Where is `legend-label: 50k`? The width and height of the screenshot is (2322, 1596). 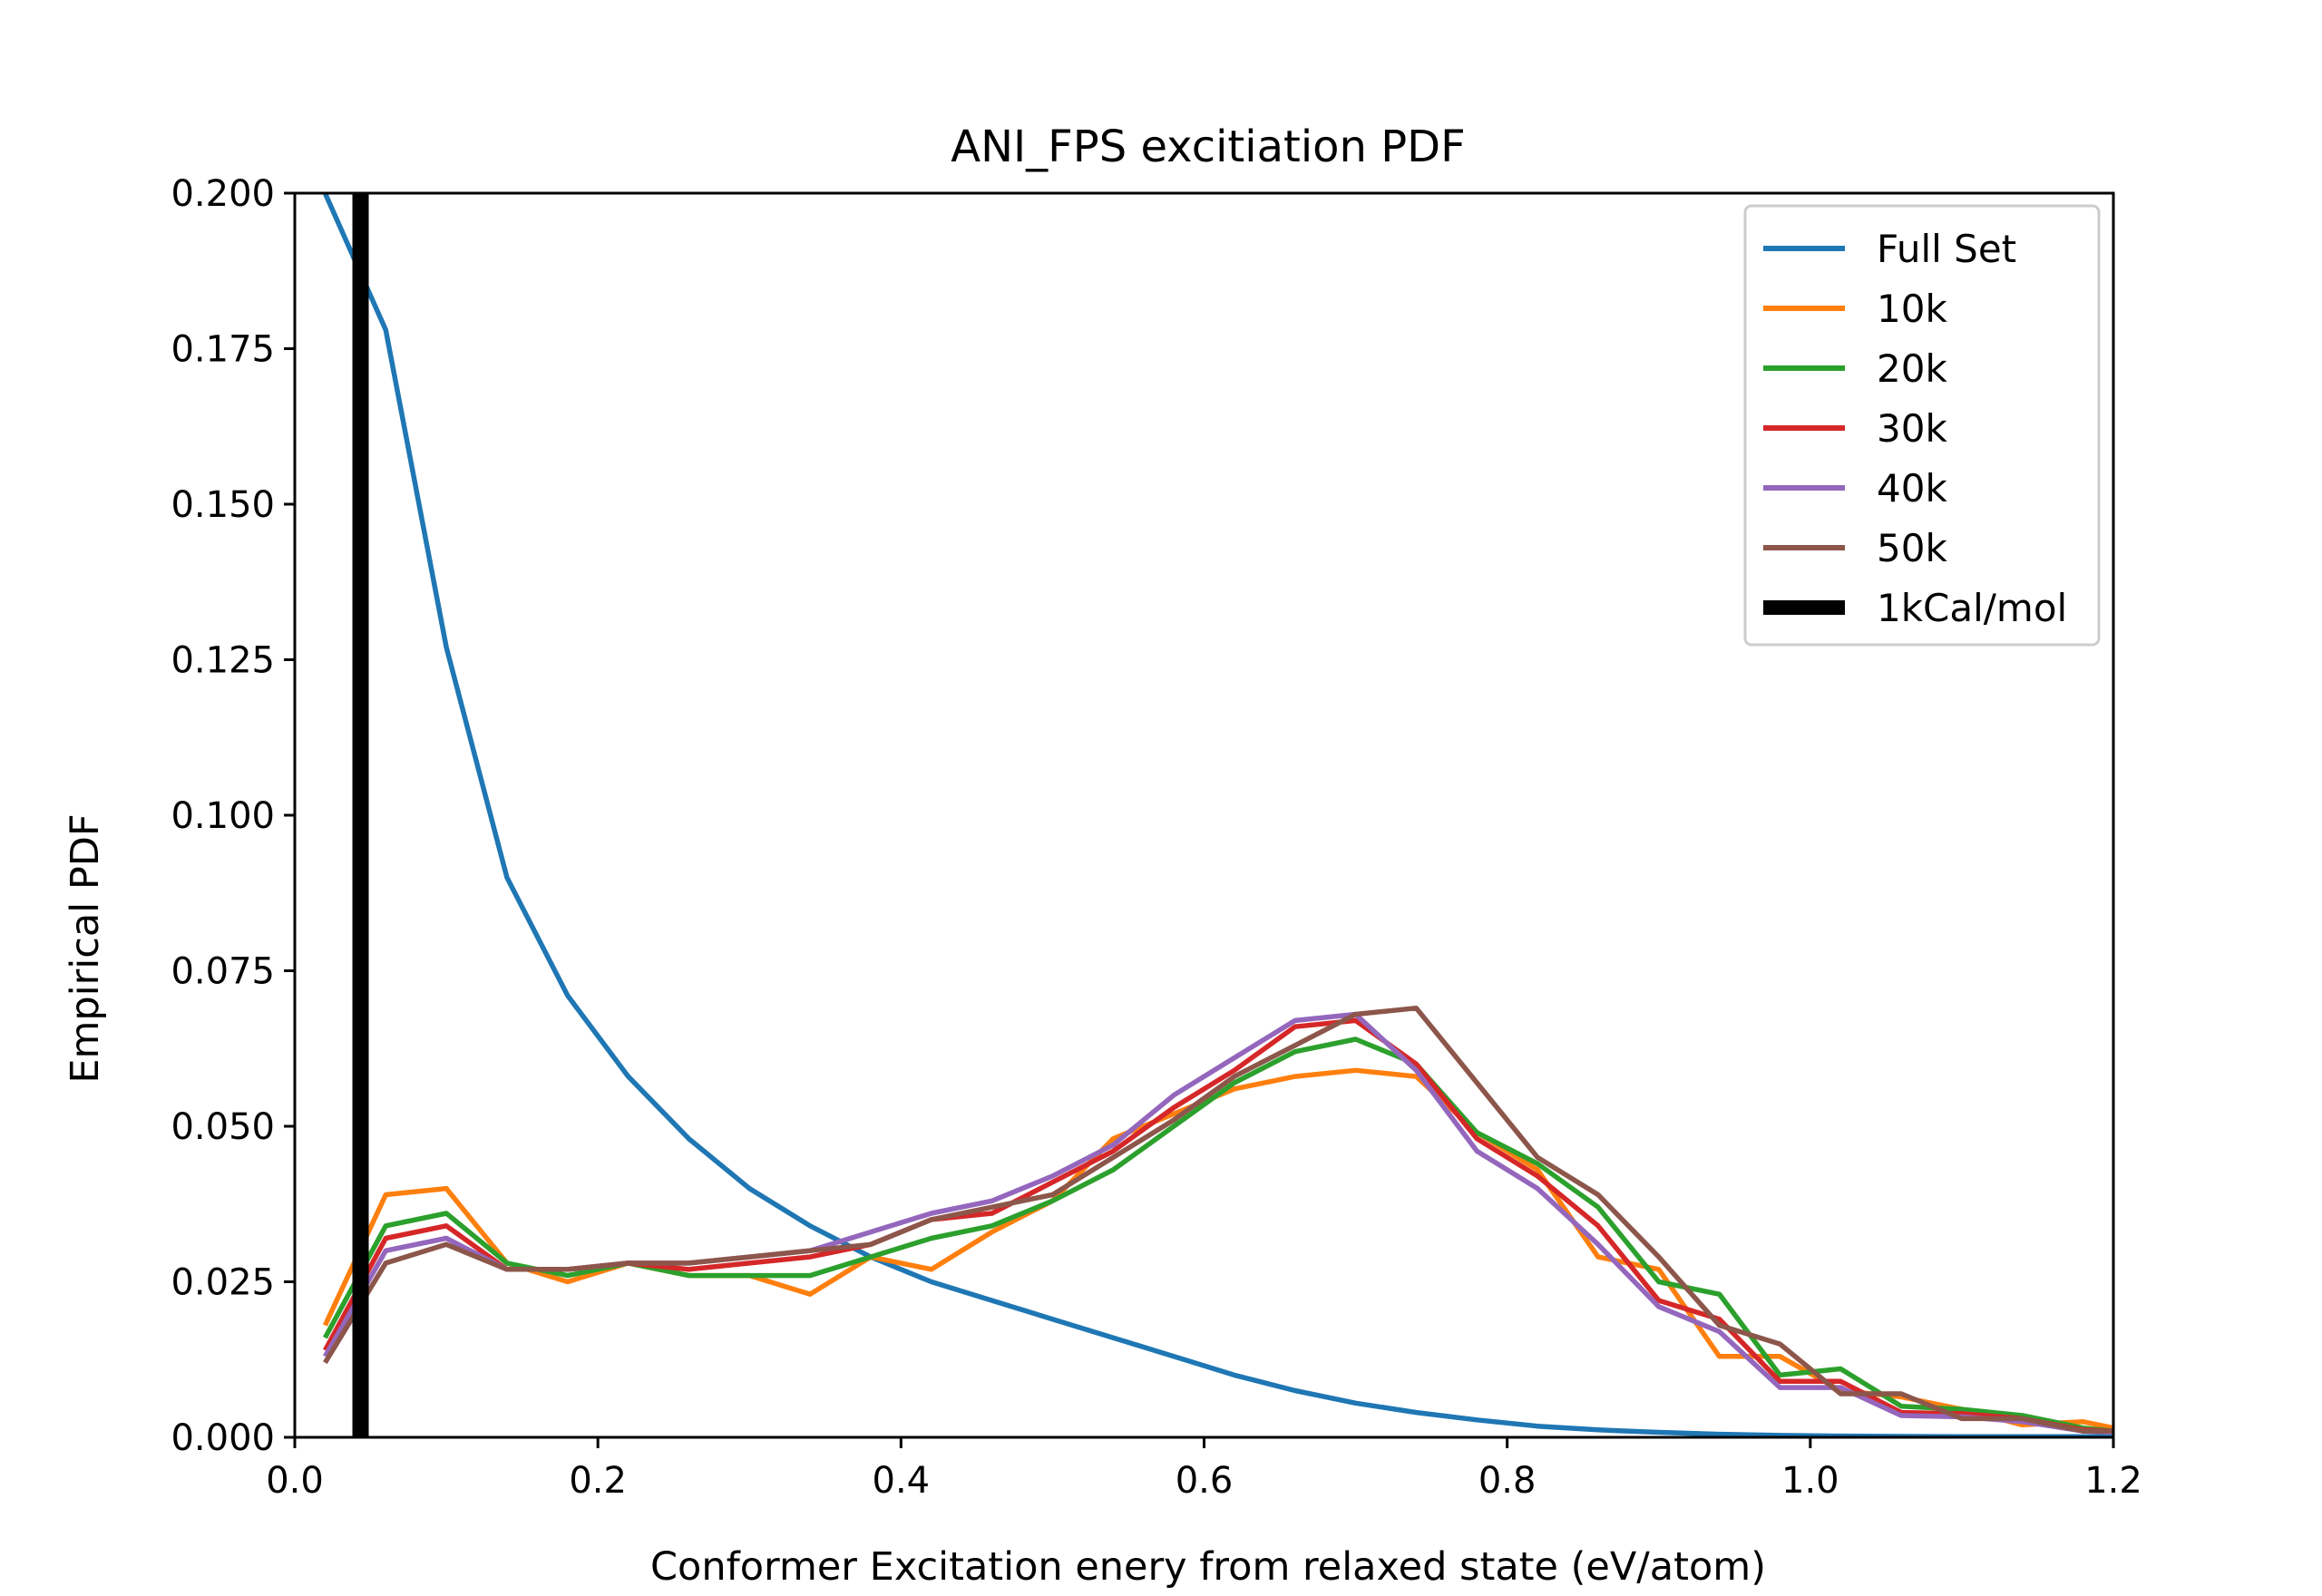
legend-label: 50k is located at coordinates (1912, 548).